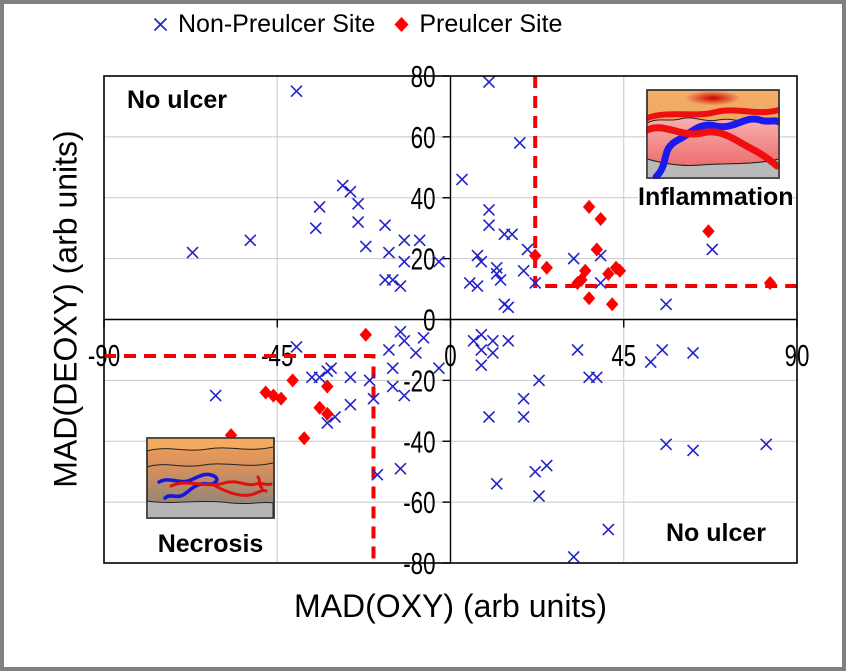  Describe the element at coordinates (477, 24) in the screenshot. I see `legend-item-preulcer: Preulcer Site` at that location.